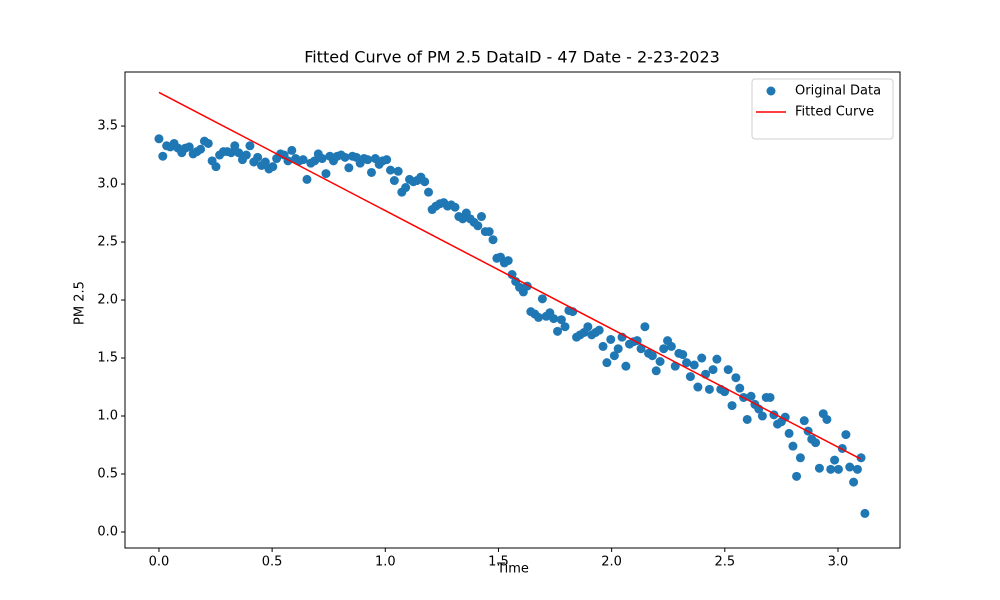 This screenshot has height=600, width=1000. Describe the element at coordinates (272, 562) in the screenshot. I see `x-tick-label: 0.5` at that location.